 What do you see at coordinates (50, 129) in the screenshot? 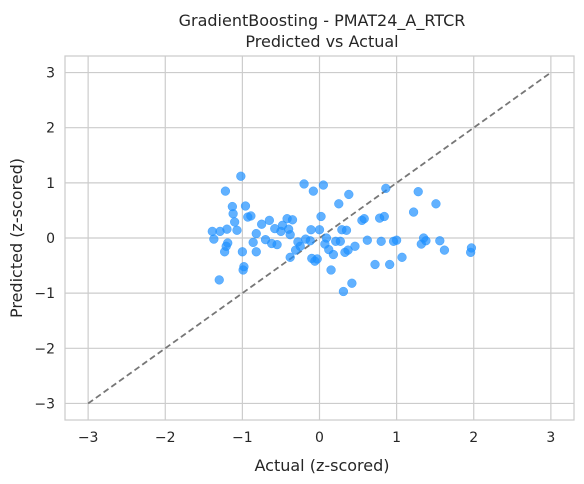
I see `y-tick-label: 2` at bounding box center [50, 129].